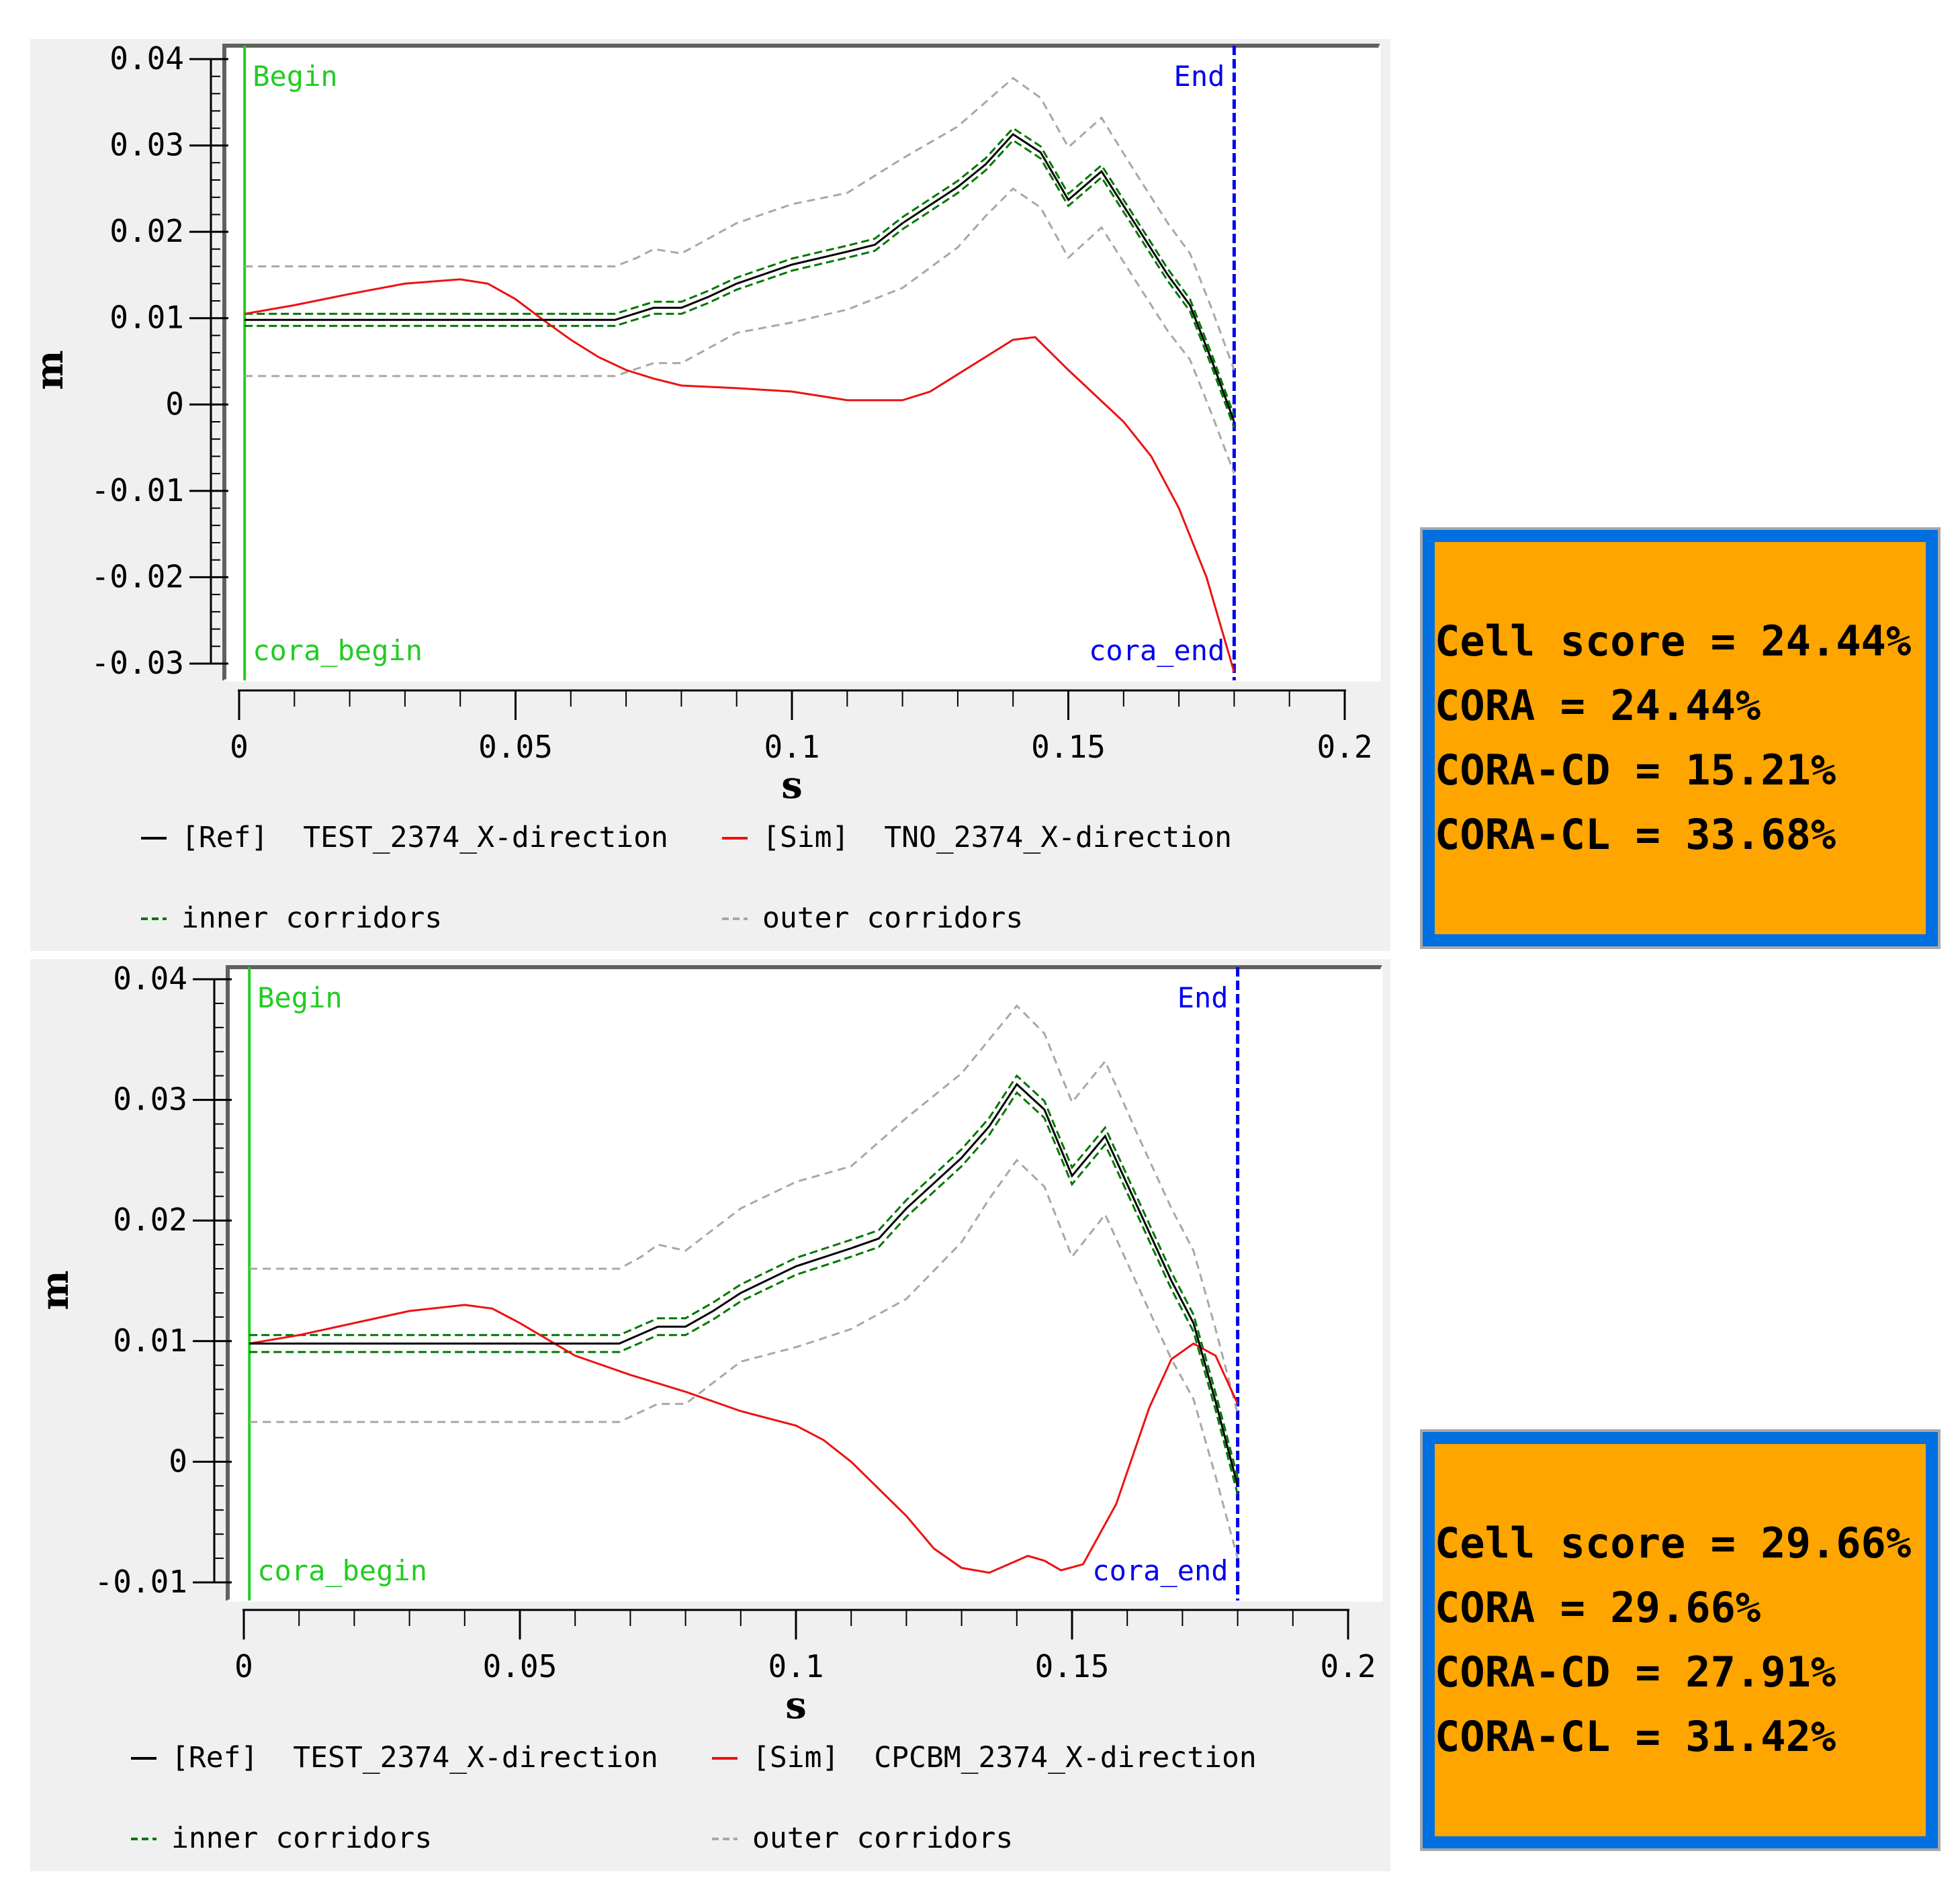 Image resolution: width=1960 pixels, height=1890 pixels. What do you see at coordinates (137, 576) in the screenshot?
I see `y-tick-label: -0.02` at bounding box center [137, 576].